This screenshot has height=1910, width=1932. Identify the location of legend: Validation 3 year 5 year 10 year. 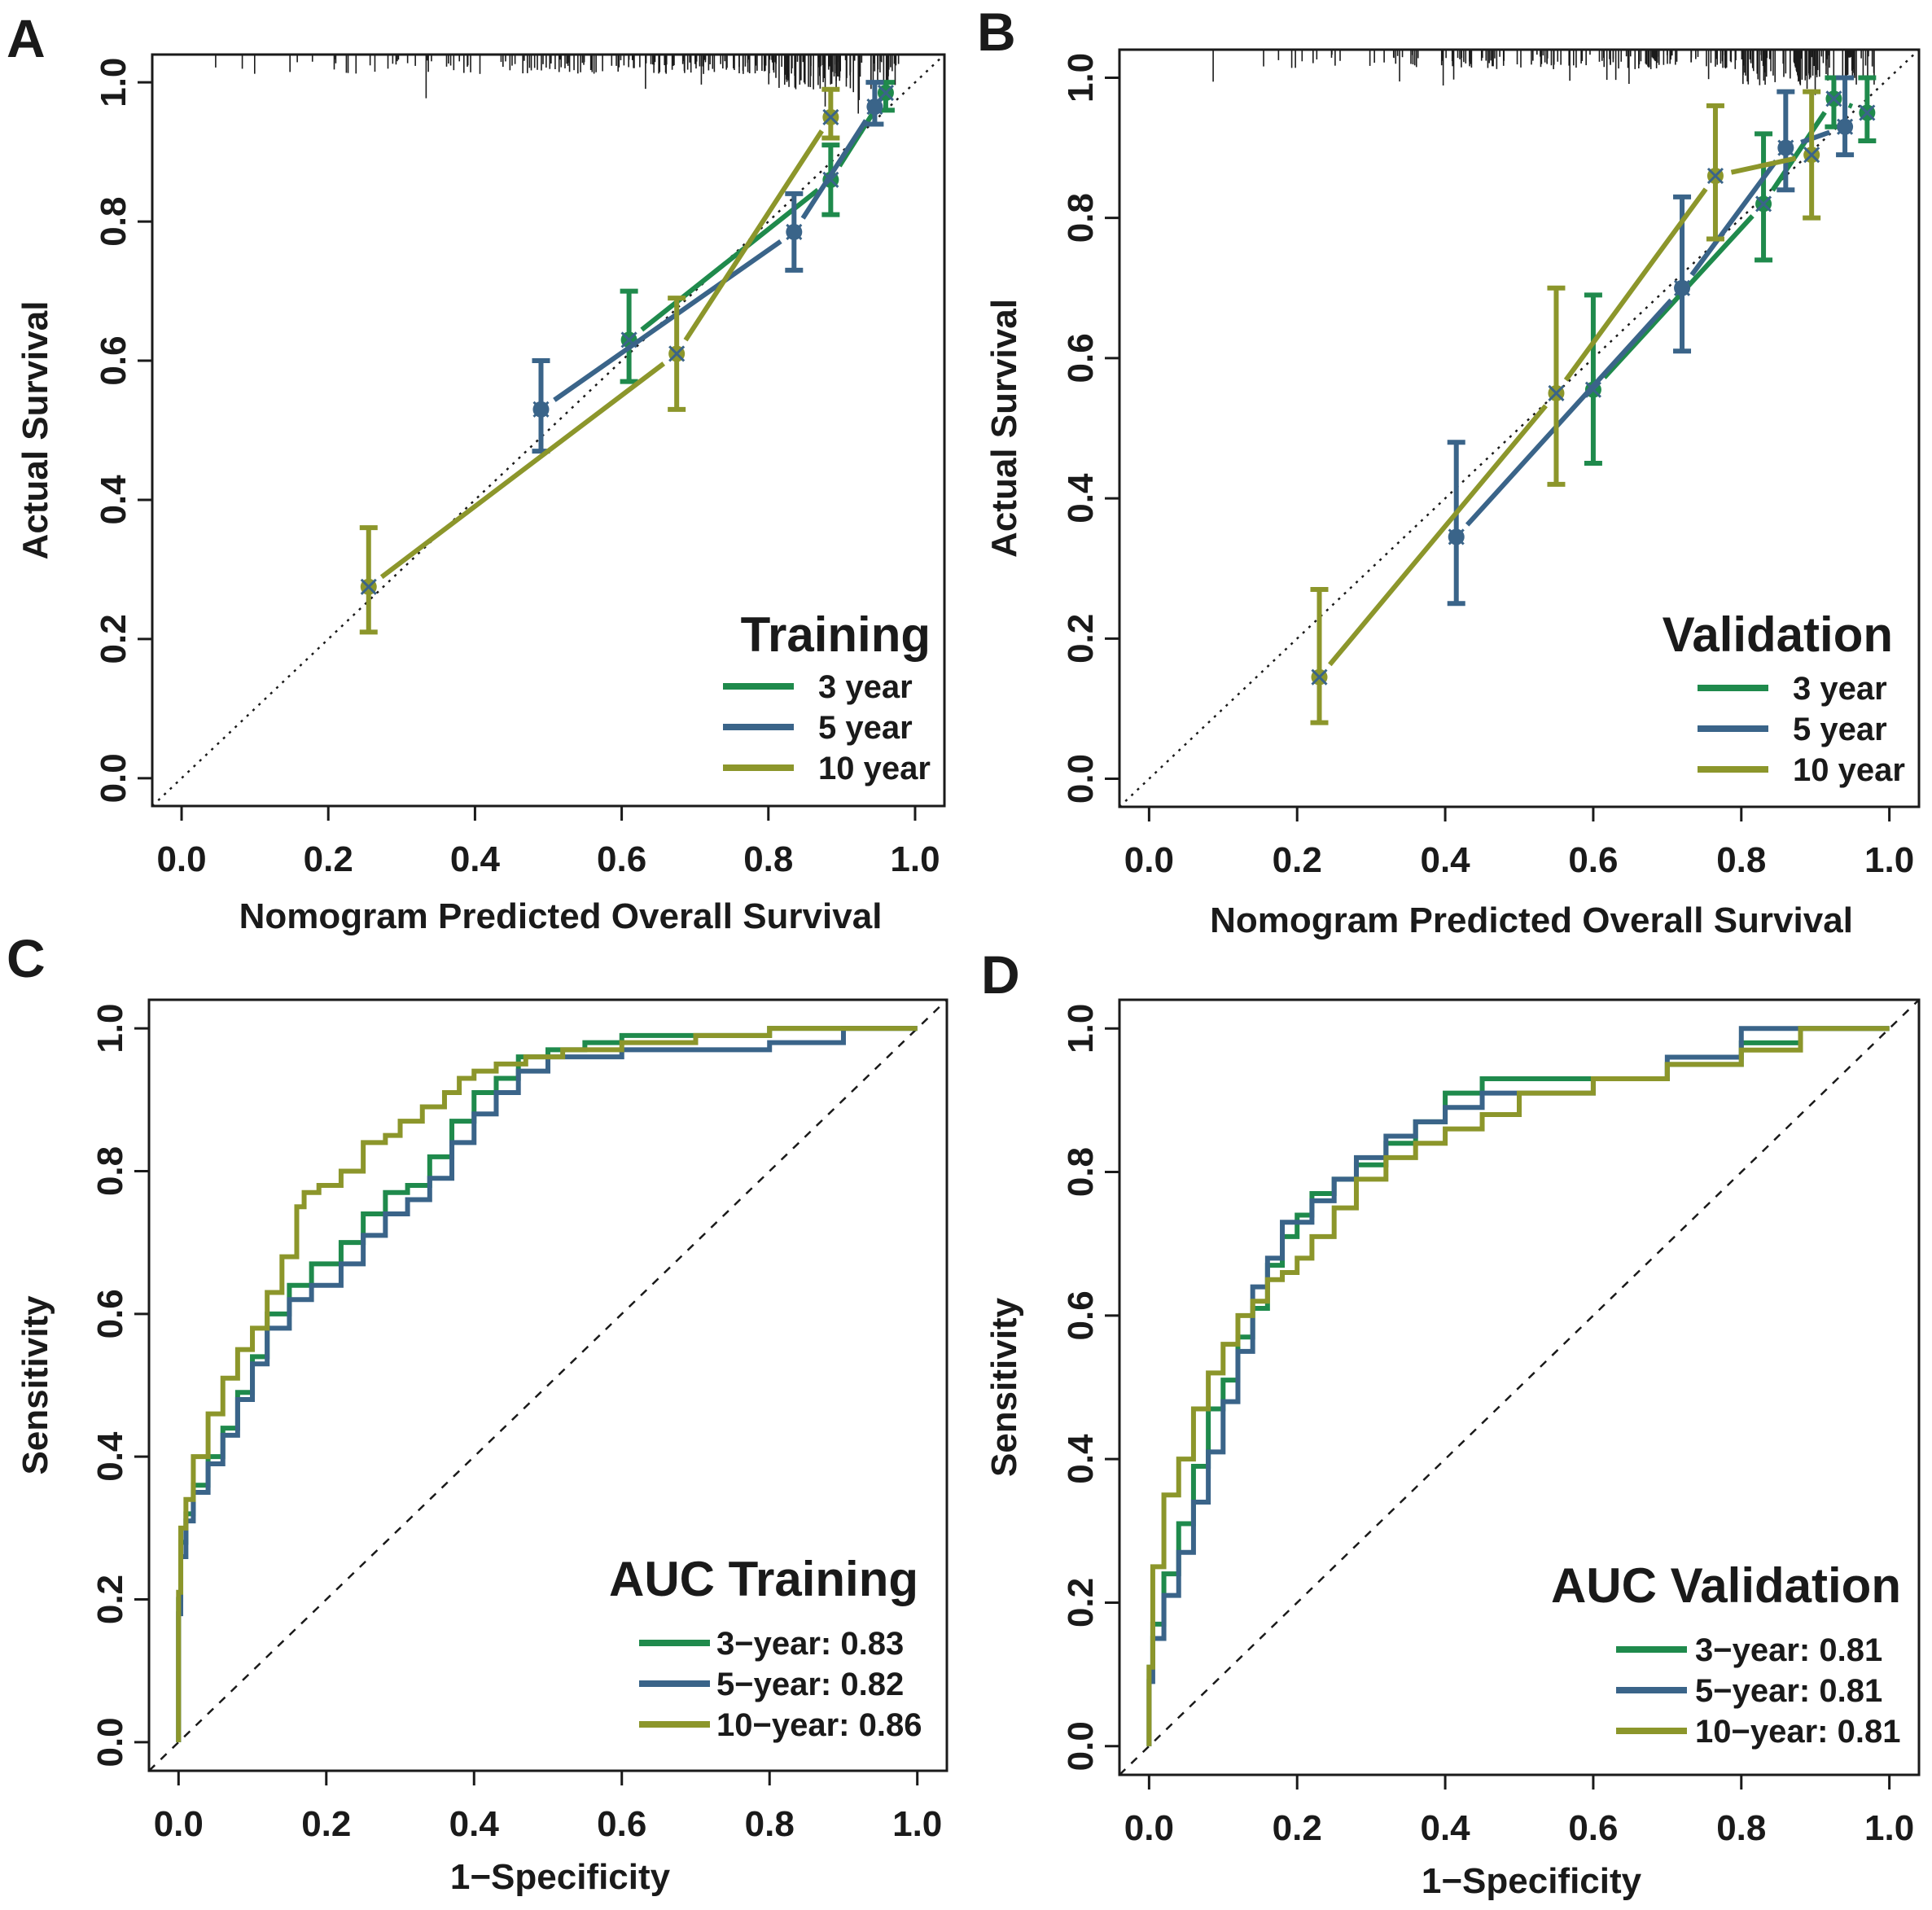
(1784, 697).